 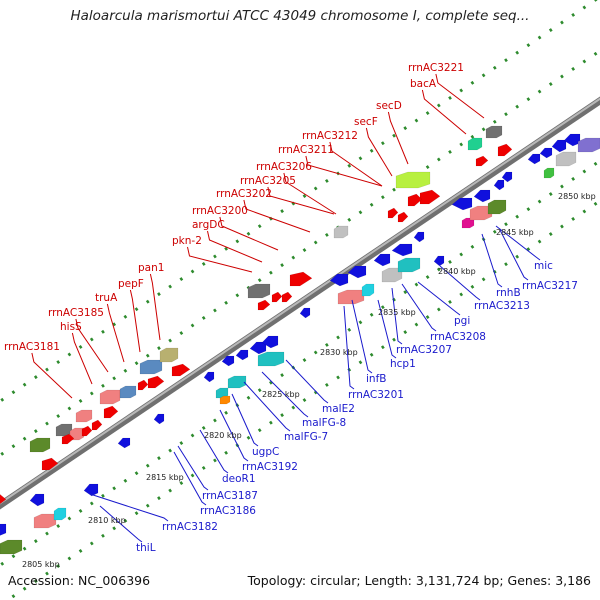 I want to click on gene-label-reverse: rrnAC3201, so click(x=376, y=395).